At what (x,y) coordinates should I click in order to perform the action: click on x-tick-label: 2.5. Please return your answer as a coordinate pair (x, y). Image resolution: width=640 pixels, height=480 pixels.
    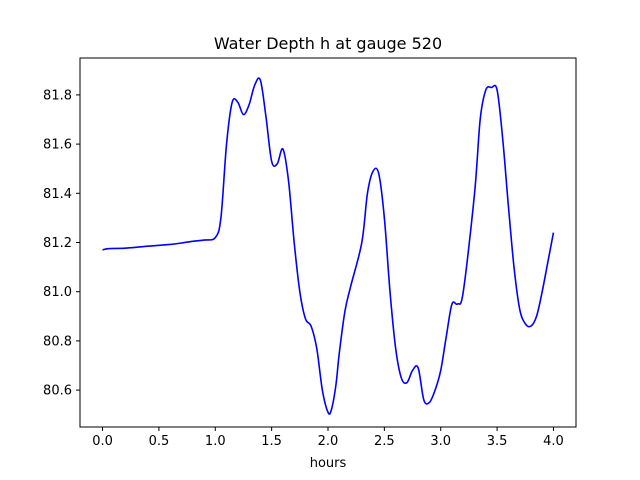
    Looking at the image, I should click on (384, 441).